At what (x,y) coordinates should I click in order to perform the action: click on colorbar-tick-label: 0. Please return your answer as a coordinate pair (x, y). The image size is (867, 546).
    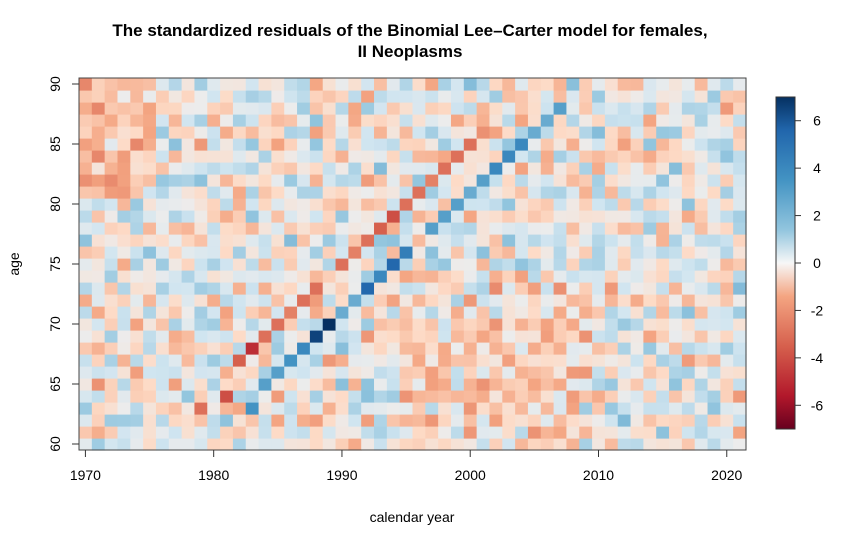
    Looking at the image, I should click on (817, 263).